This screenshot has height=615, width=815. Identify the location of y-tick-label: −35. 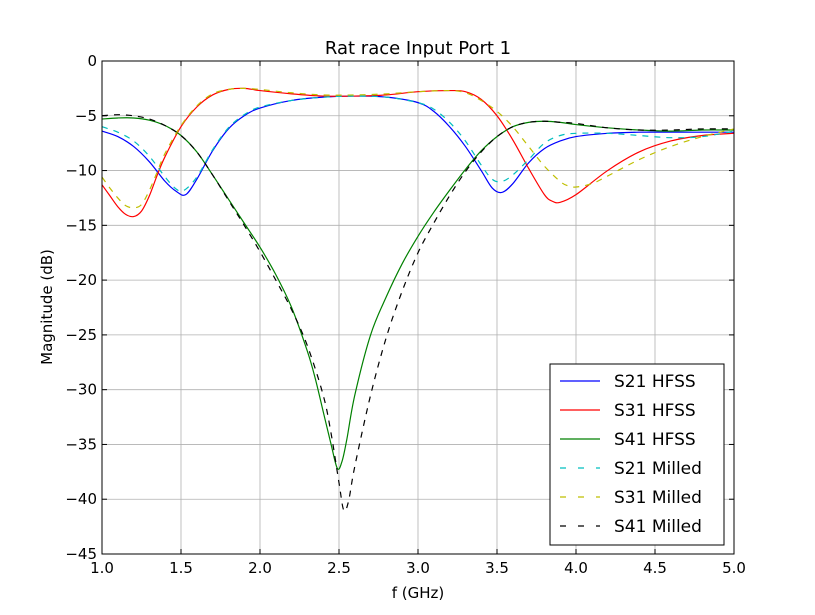
(81, 444).